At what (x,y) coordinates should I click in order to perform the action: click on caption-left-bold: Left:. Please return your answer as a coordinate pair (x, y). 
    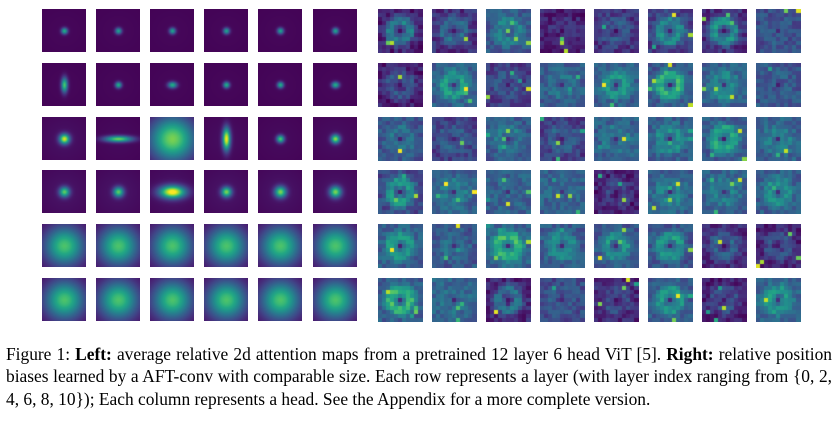
    Looking at the image, I should click on (93, 354).